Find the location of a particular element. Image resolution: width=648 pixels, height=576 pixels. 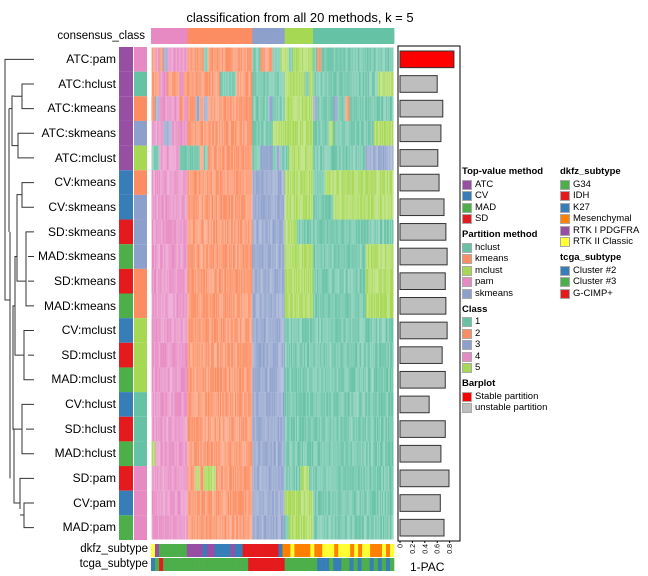

partition-method-cell is located at coordinates (140, 108).